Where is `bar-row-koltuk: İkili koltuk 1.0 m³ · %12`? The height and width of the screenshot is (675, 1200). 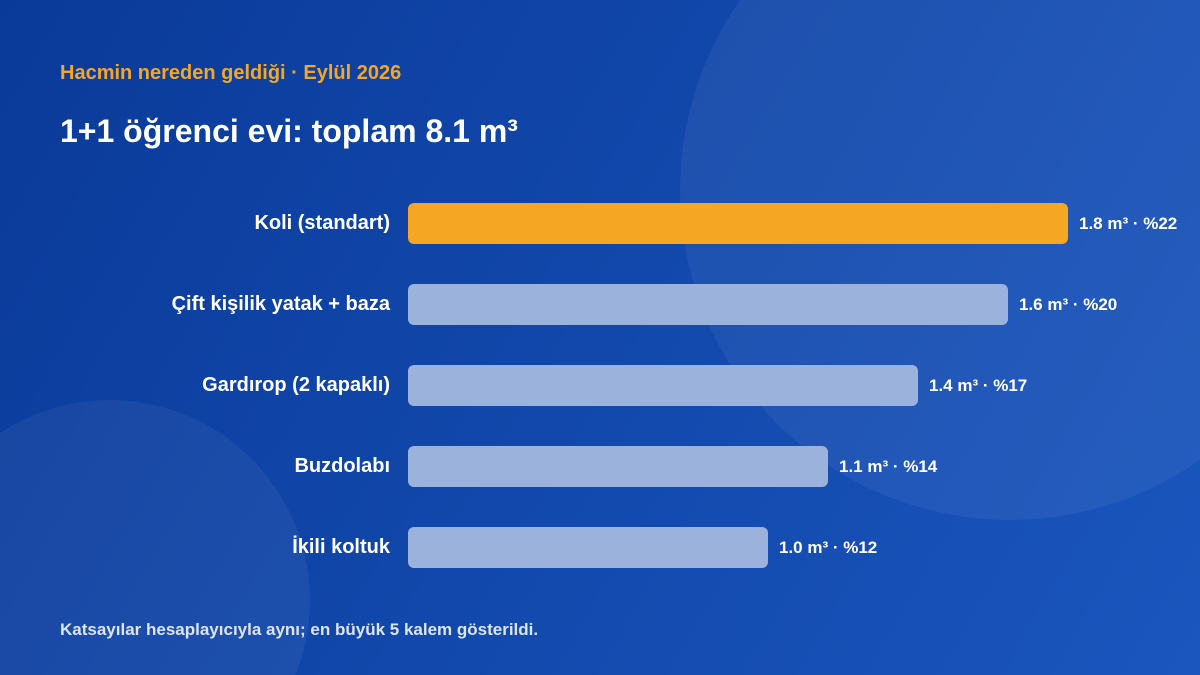
bar-row-koltuk: İkili koltuk 1.0 m³ · %12 is located at coordinates (600, 547).